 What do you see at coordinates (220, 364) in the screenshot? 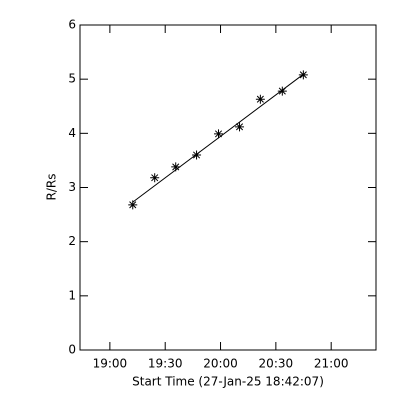
I see `x-tick-label: 20:00` at bounding box center [220, 364].